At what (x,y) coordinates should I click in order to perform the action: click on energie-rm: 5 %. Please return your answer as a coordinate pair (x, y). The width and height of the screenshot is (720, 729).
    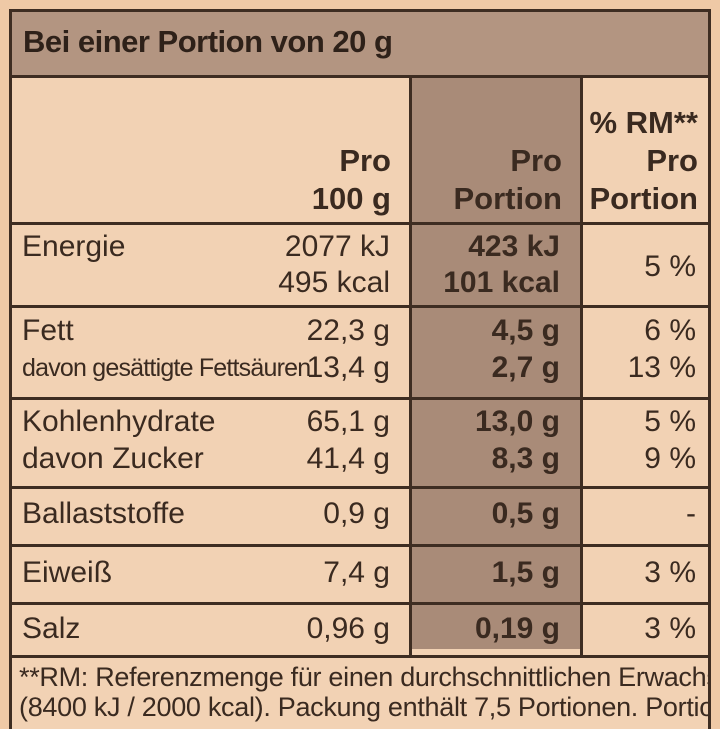
    Looking at the image, I should click on (670, 266).